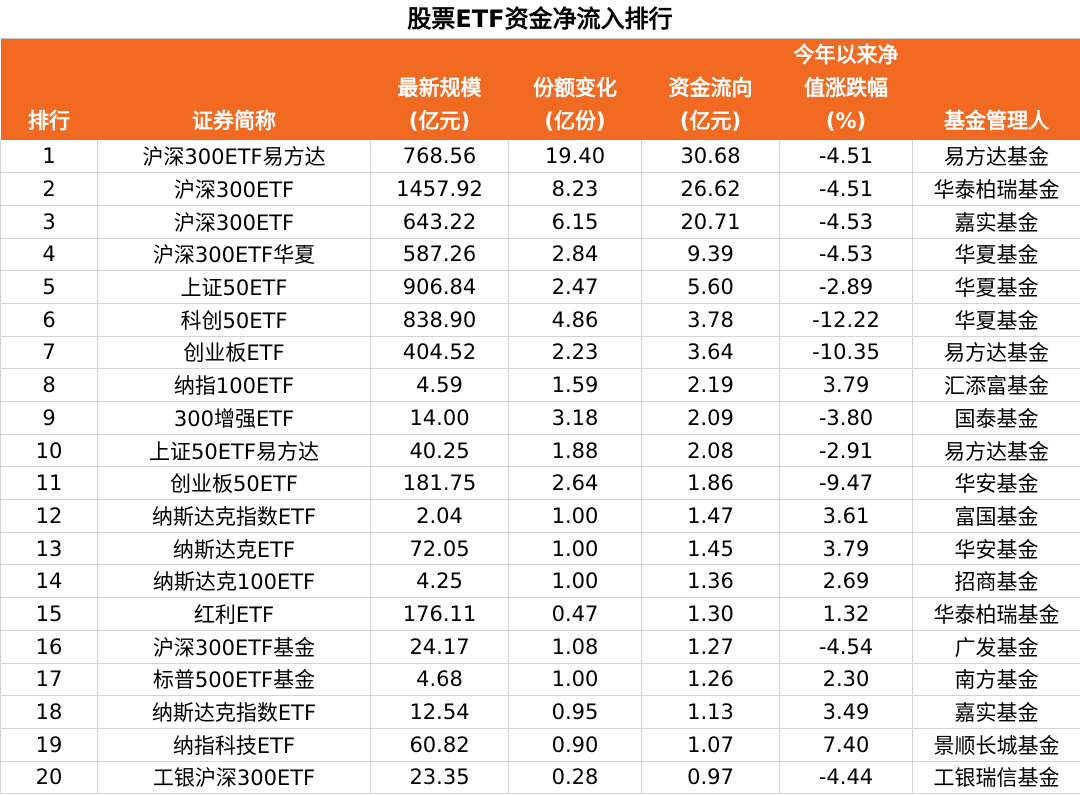 This screenshot has width=1080, height=795. Describe the element at coordinates (710, 778) in the screenshot. I see `fund-flow-cell: 0.97` at that location.